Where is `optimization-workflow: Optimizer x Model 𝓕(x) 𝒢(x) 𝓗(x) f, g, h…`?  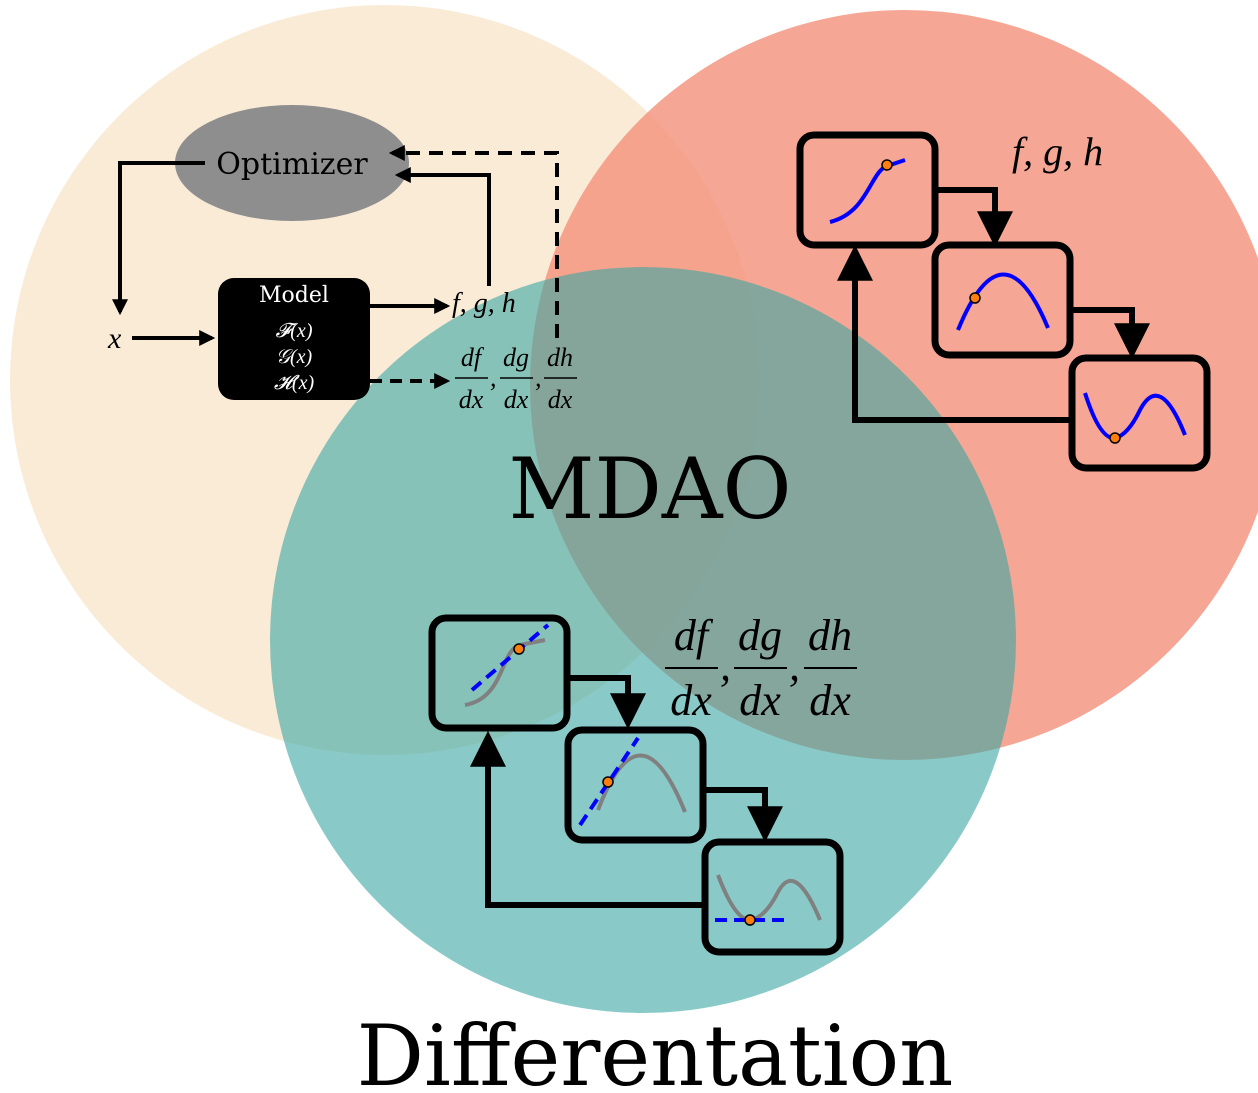
optimization-workflow: Optimizer x Model 𝓕(x) 𝒢(x) 𝓗(x) f, g, h… is located at coordinates (342, 259).